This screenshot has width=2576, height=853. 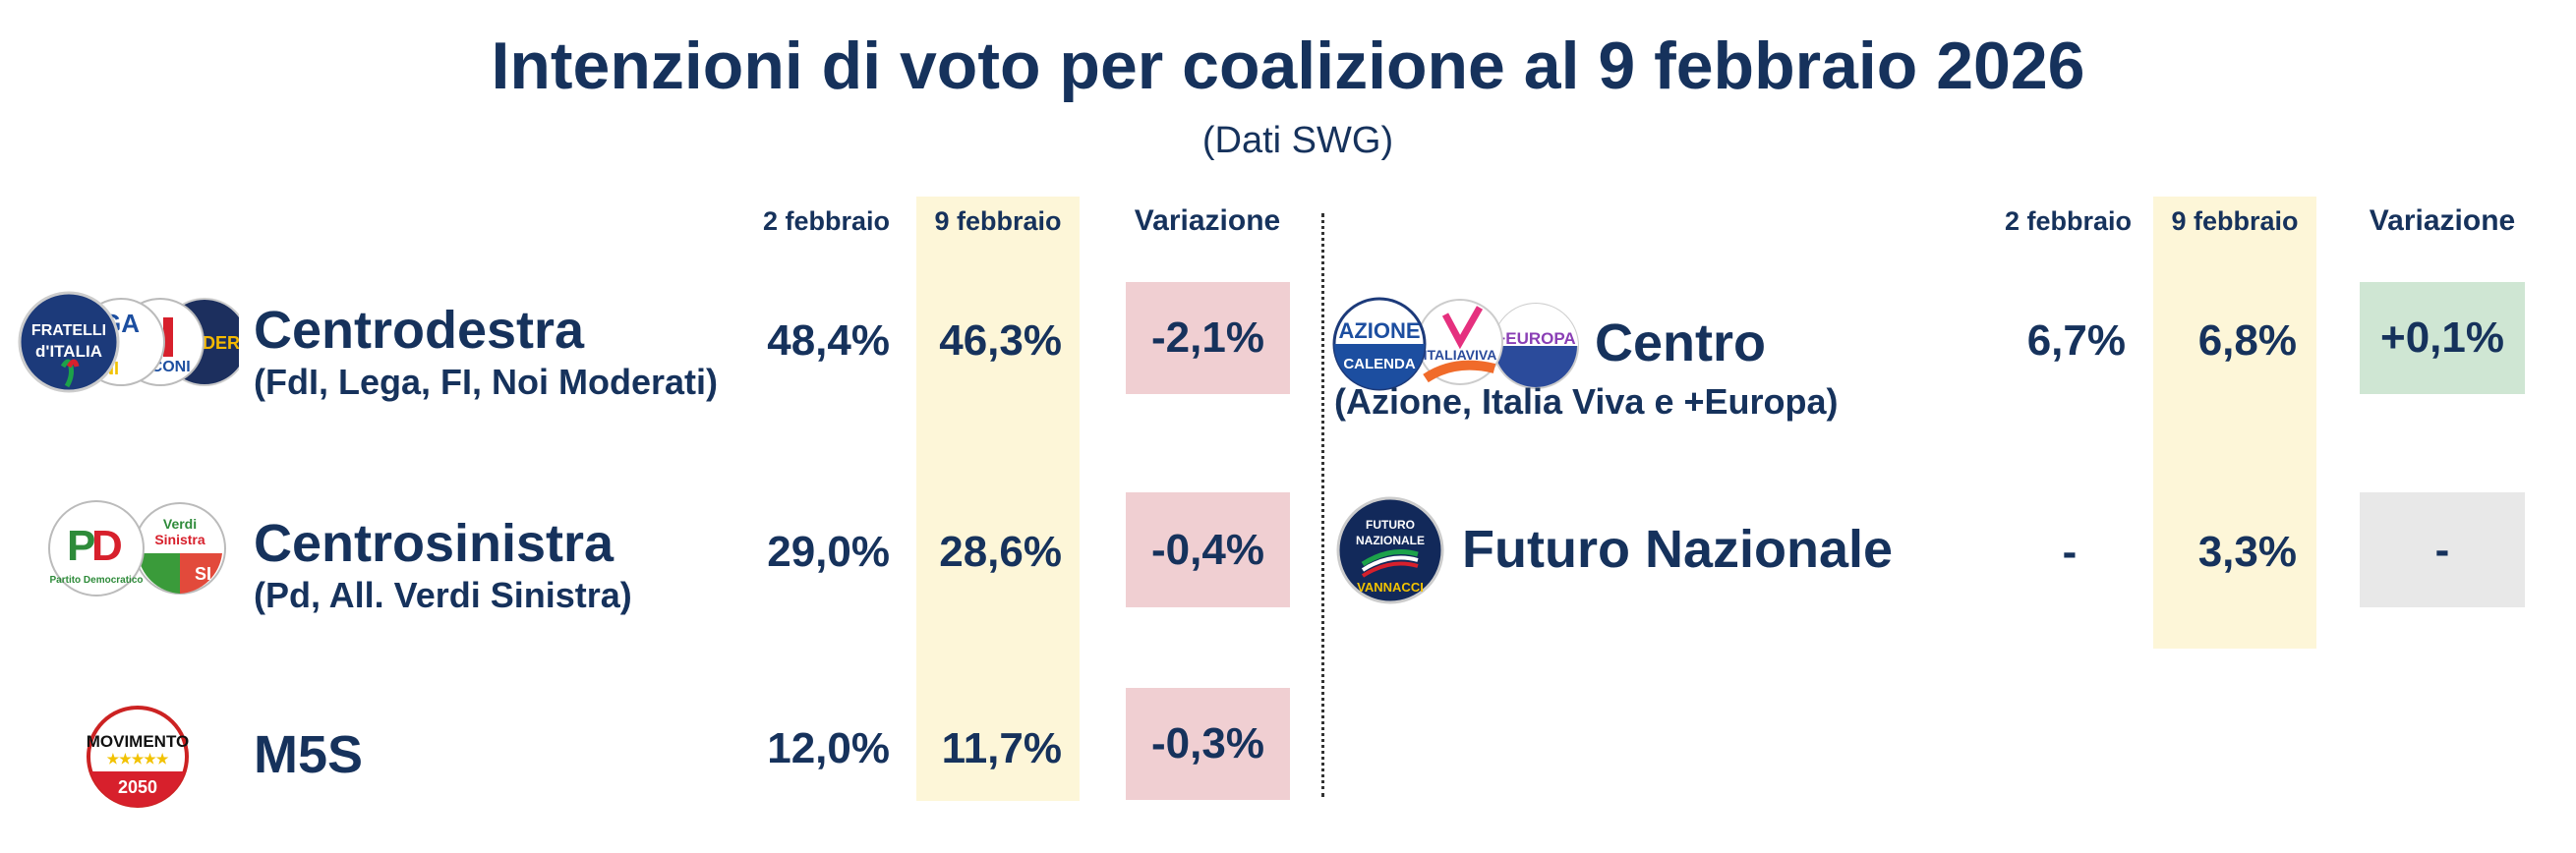 I want to click on svg-text: DERATI, so click(x=221, y=343).